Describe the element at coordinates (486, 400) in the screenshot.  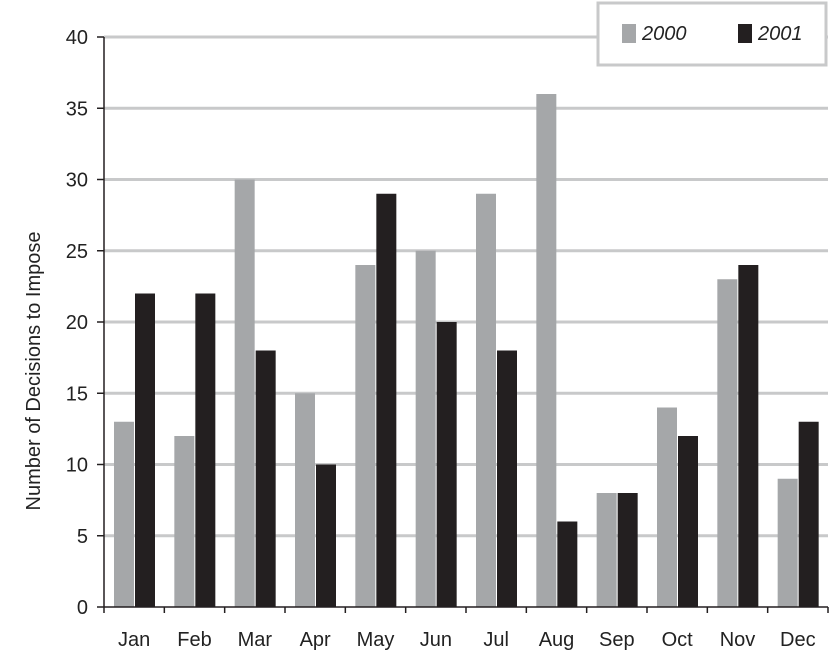
I see `bar-2000-jul` at that location.